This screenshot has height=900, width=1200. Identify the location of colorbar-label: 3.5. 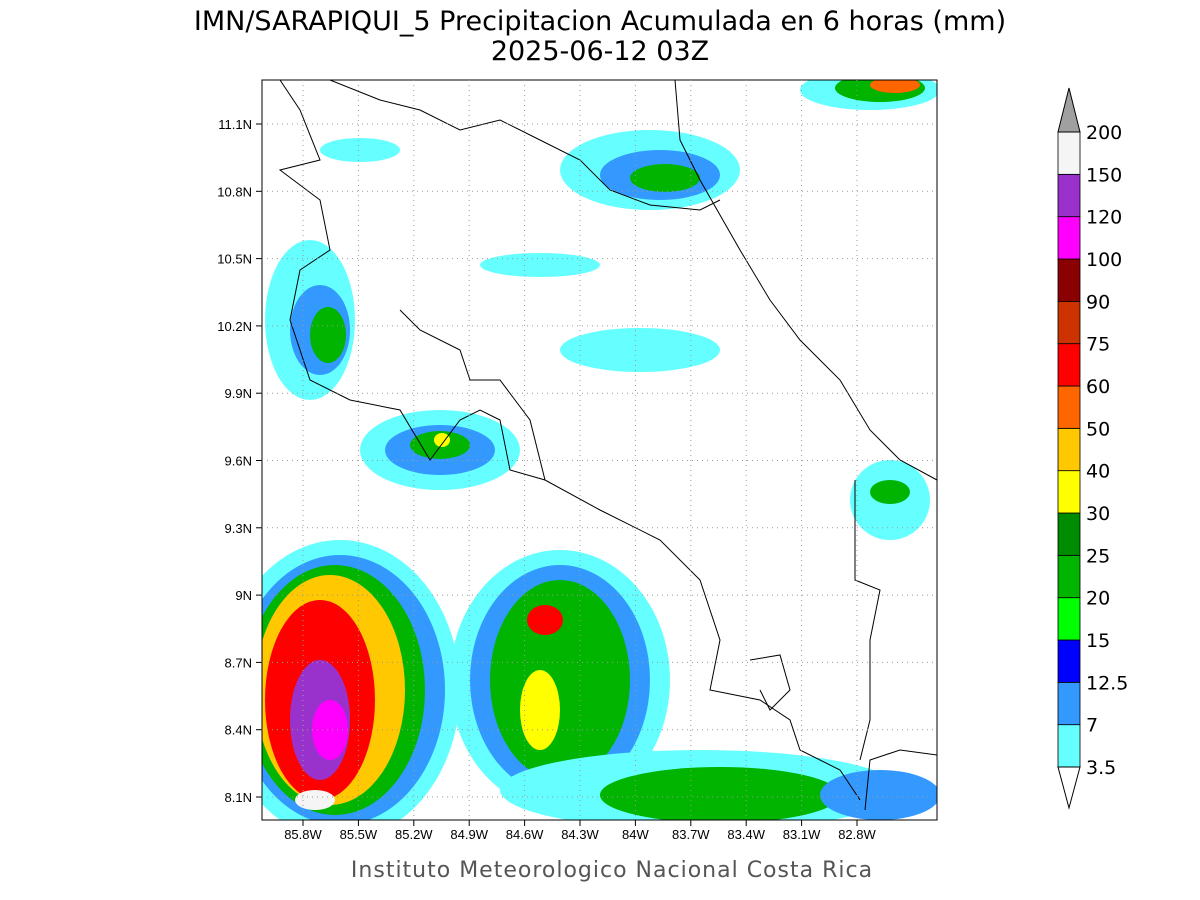
(1101, 768).